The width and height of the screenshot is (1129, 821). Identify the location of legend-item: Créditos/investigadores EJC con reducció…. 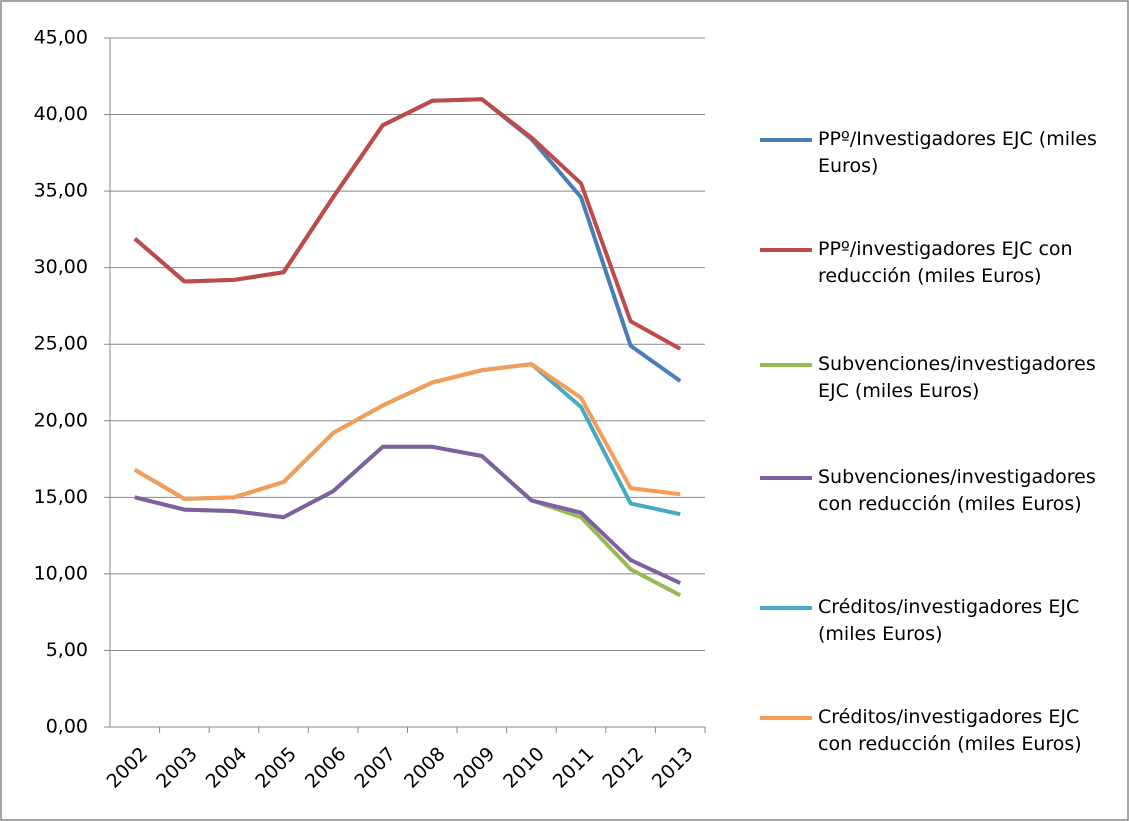
(940, 731).